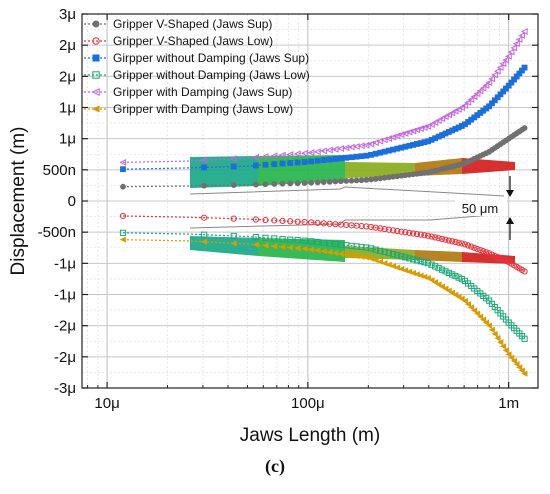  Describe the element at coordinates (196, 58) in the screenshot. I see `legend-item-3: Girpper without Damping (Jaws Sup)` at that location.